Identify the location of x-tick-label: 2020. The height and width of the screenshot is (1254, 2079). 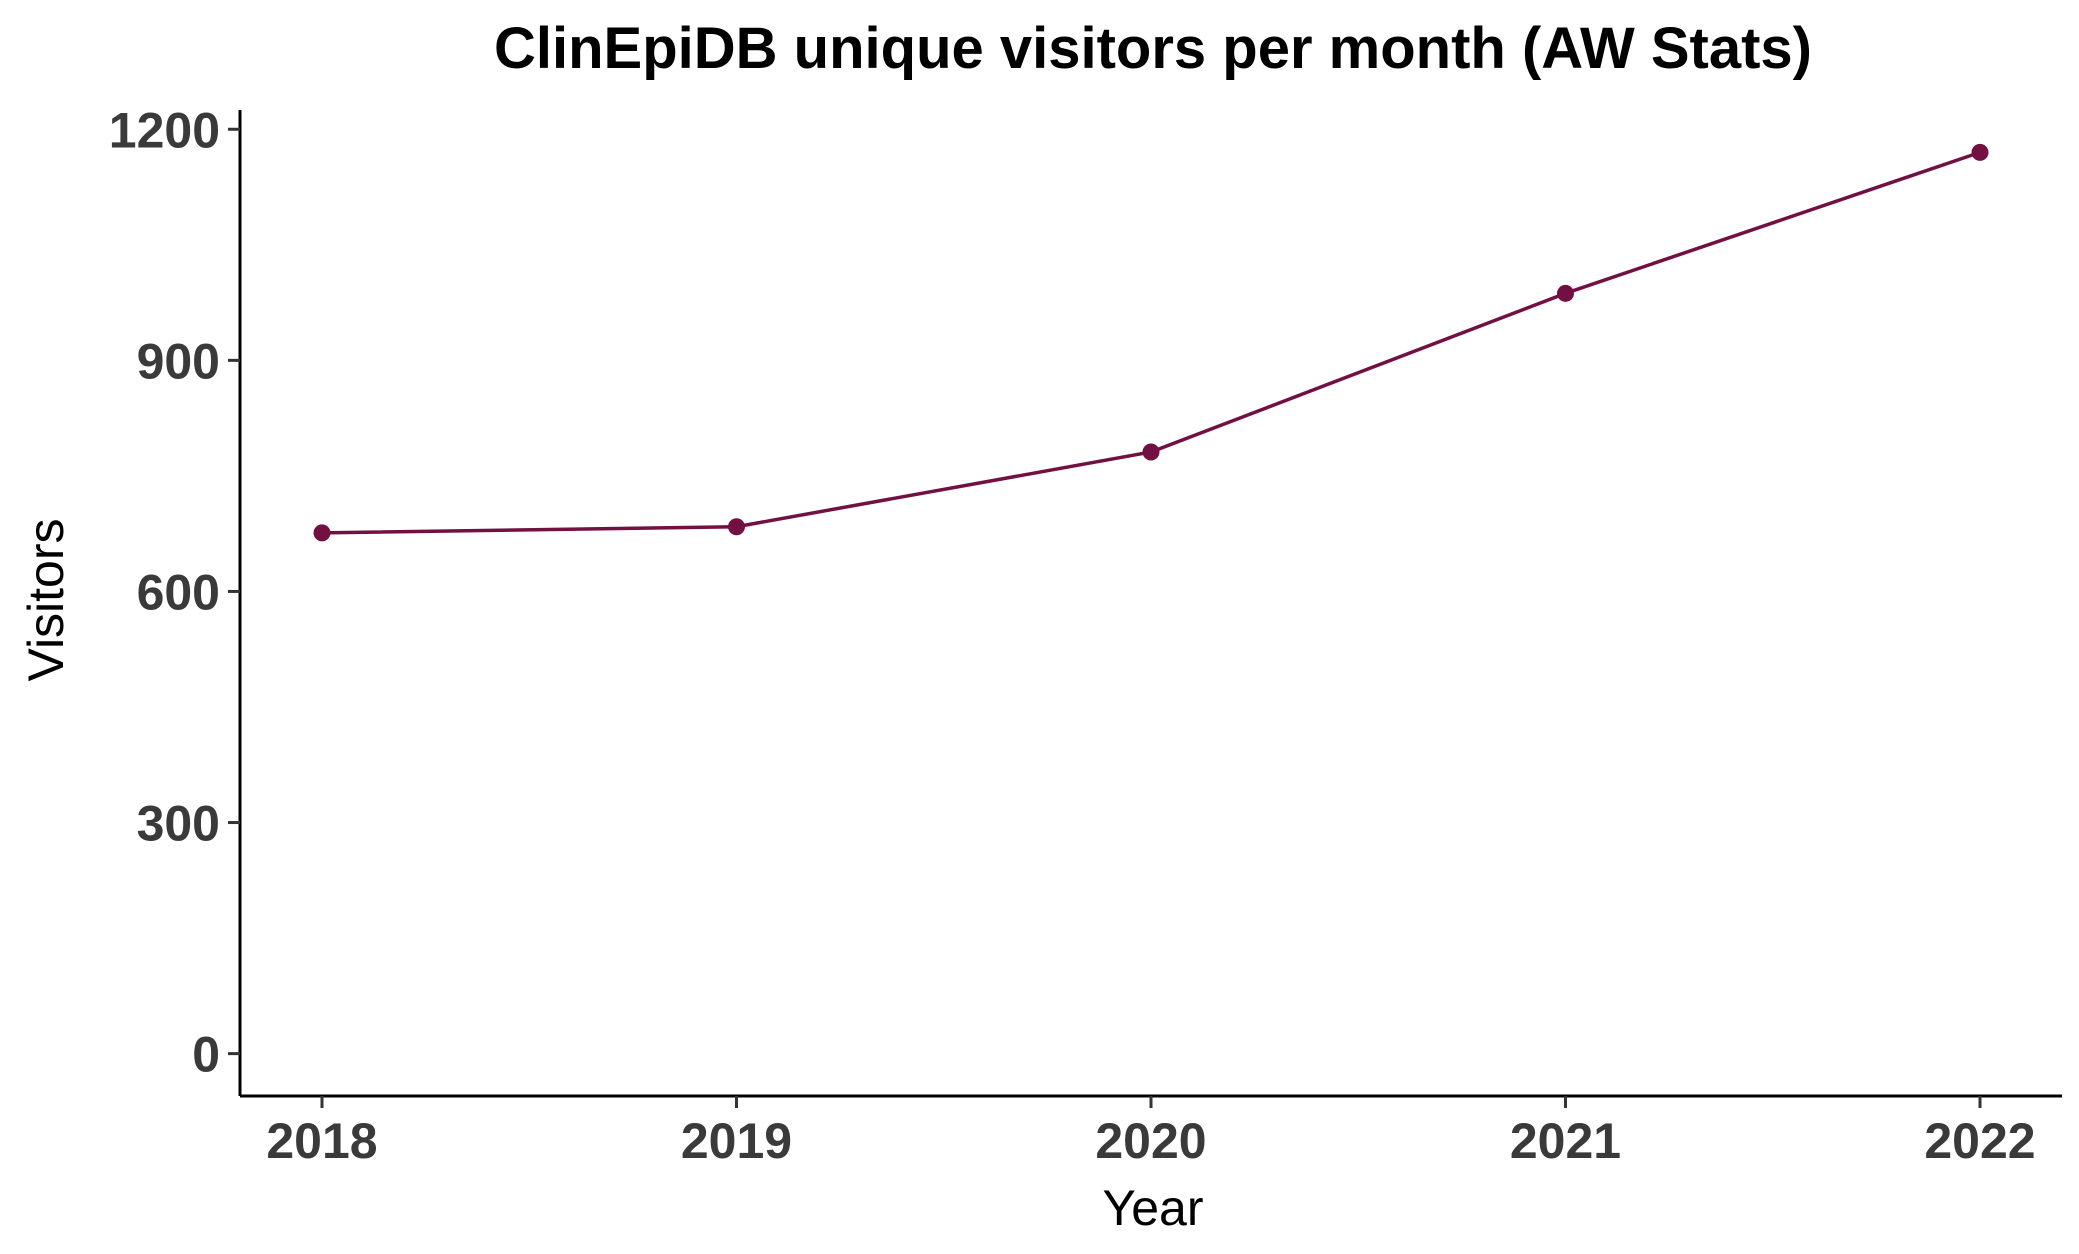
(1150, 1141).